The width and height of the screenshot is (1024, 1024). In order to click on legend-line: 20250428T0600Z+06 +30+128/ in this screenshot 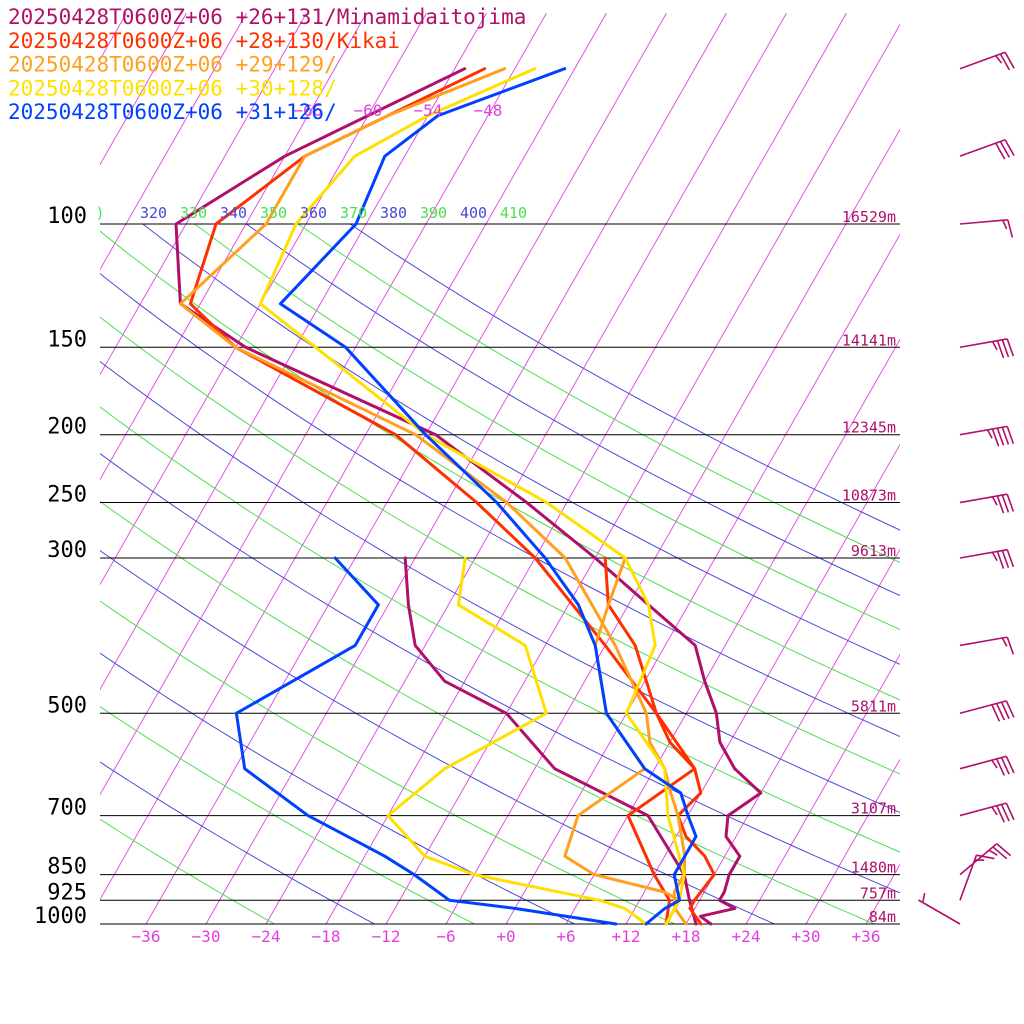, I will do `click(172, 88)`.